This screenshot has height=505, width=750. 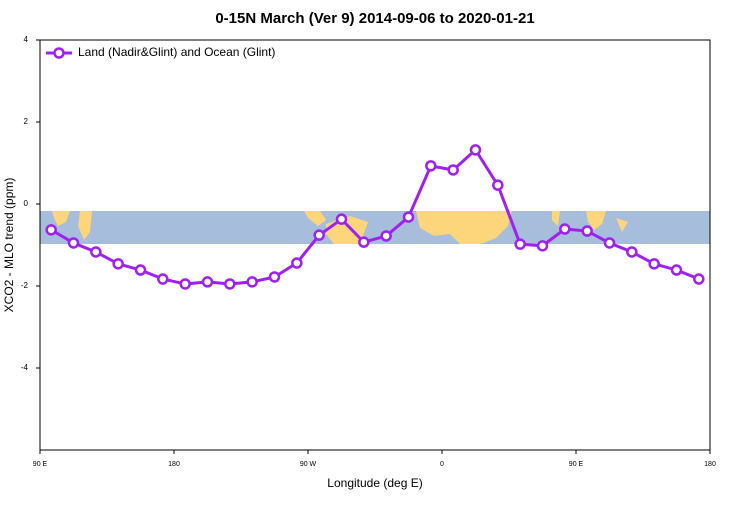 What do you see at coordinates (9, 245) in the screenshot?
I see `y-axis-label: XCO2 - MLO trend (ppm)` at bounding box center [9, 245].